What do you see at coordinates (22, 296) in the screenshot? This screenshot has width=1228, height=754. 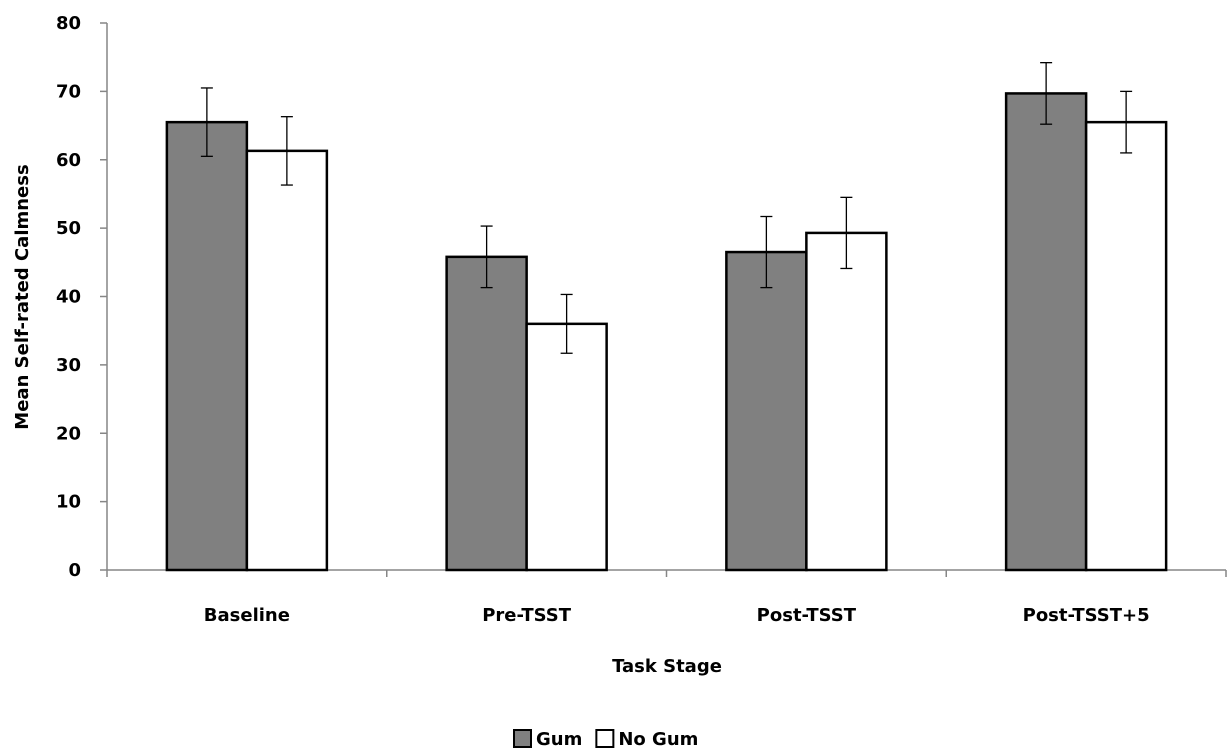 I see `y-axis-title: Mean Self-rated Calmness` at bounding box center [22, 296].